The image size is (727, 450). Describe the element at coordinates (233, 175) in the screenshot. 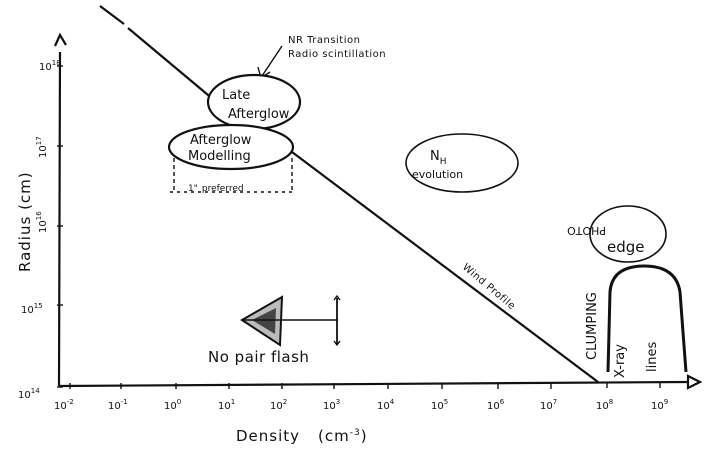

I see `preferred-bracket` at that location.